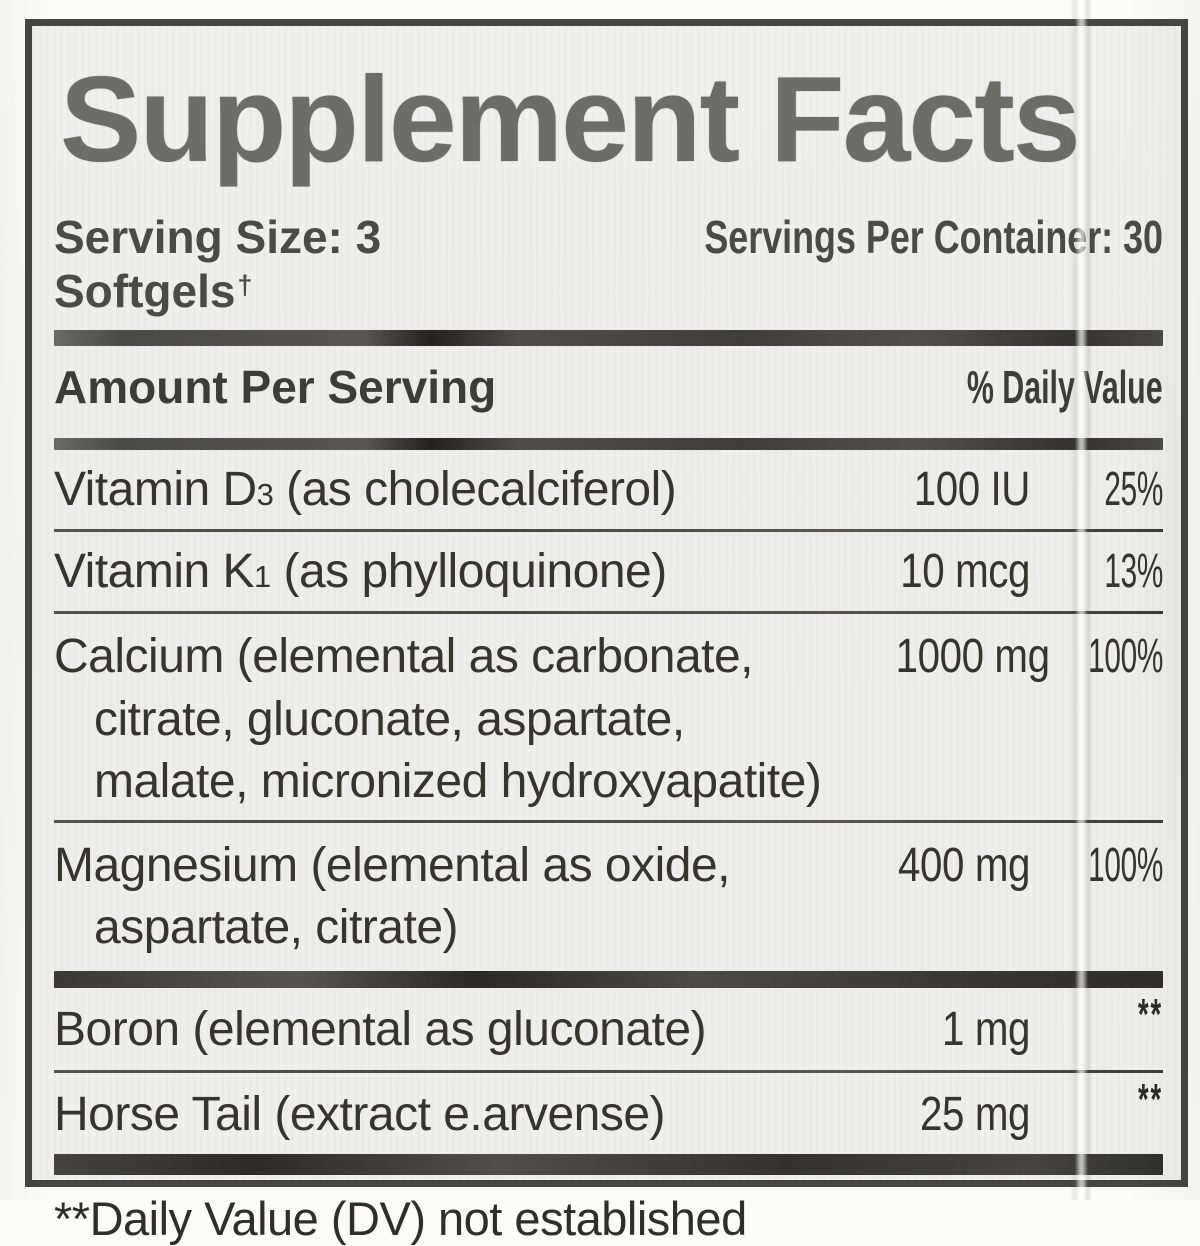 Image resolution: width=1200 pixels, height=1246 pixels. What do you see at coordinates (265, 494) in the screenshot?
I see `subscript: 3` at bounding box center [265, 494].